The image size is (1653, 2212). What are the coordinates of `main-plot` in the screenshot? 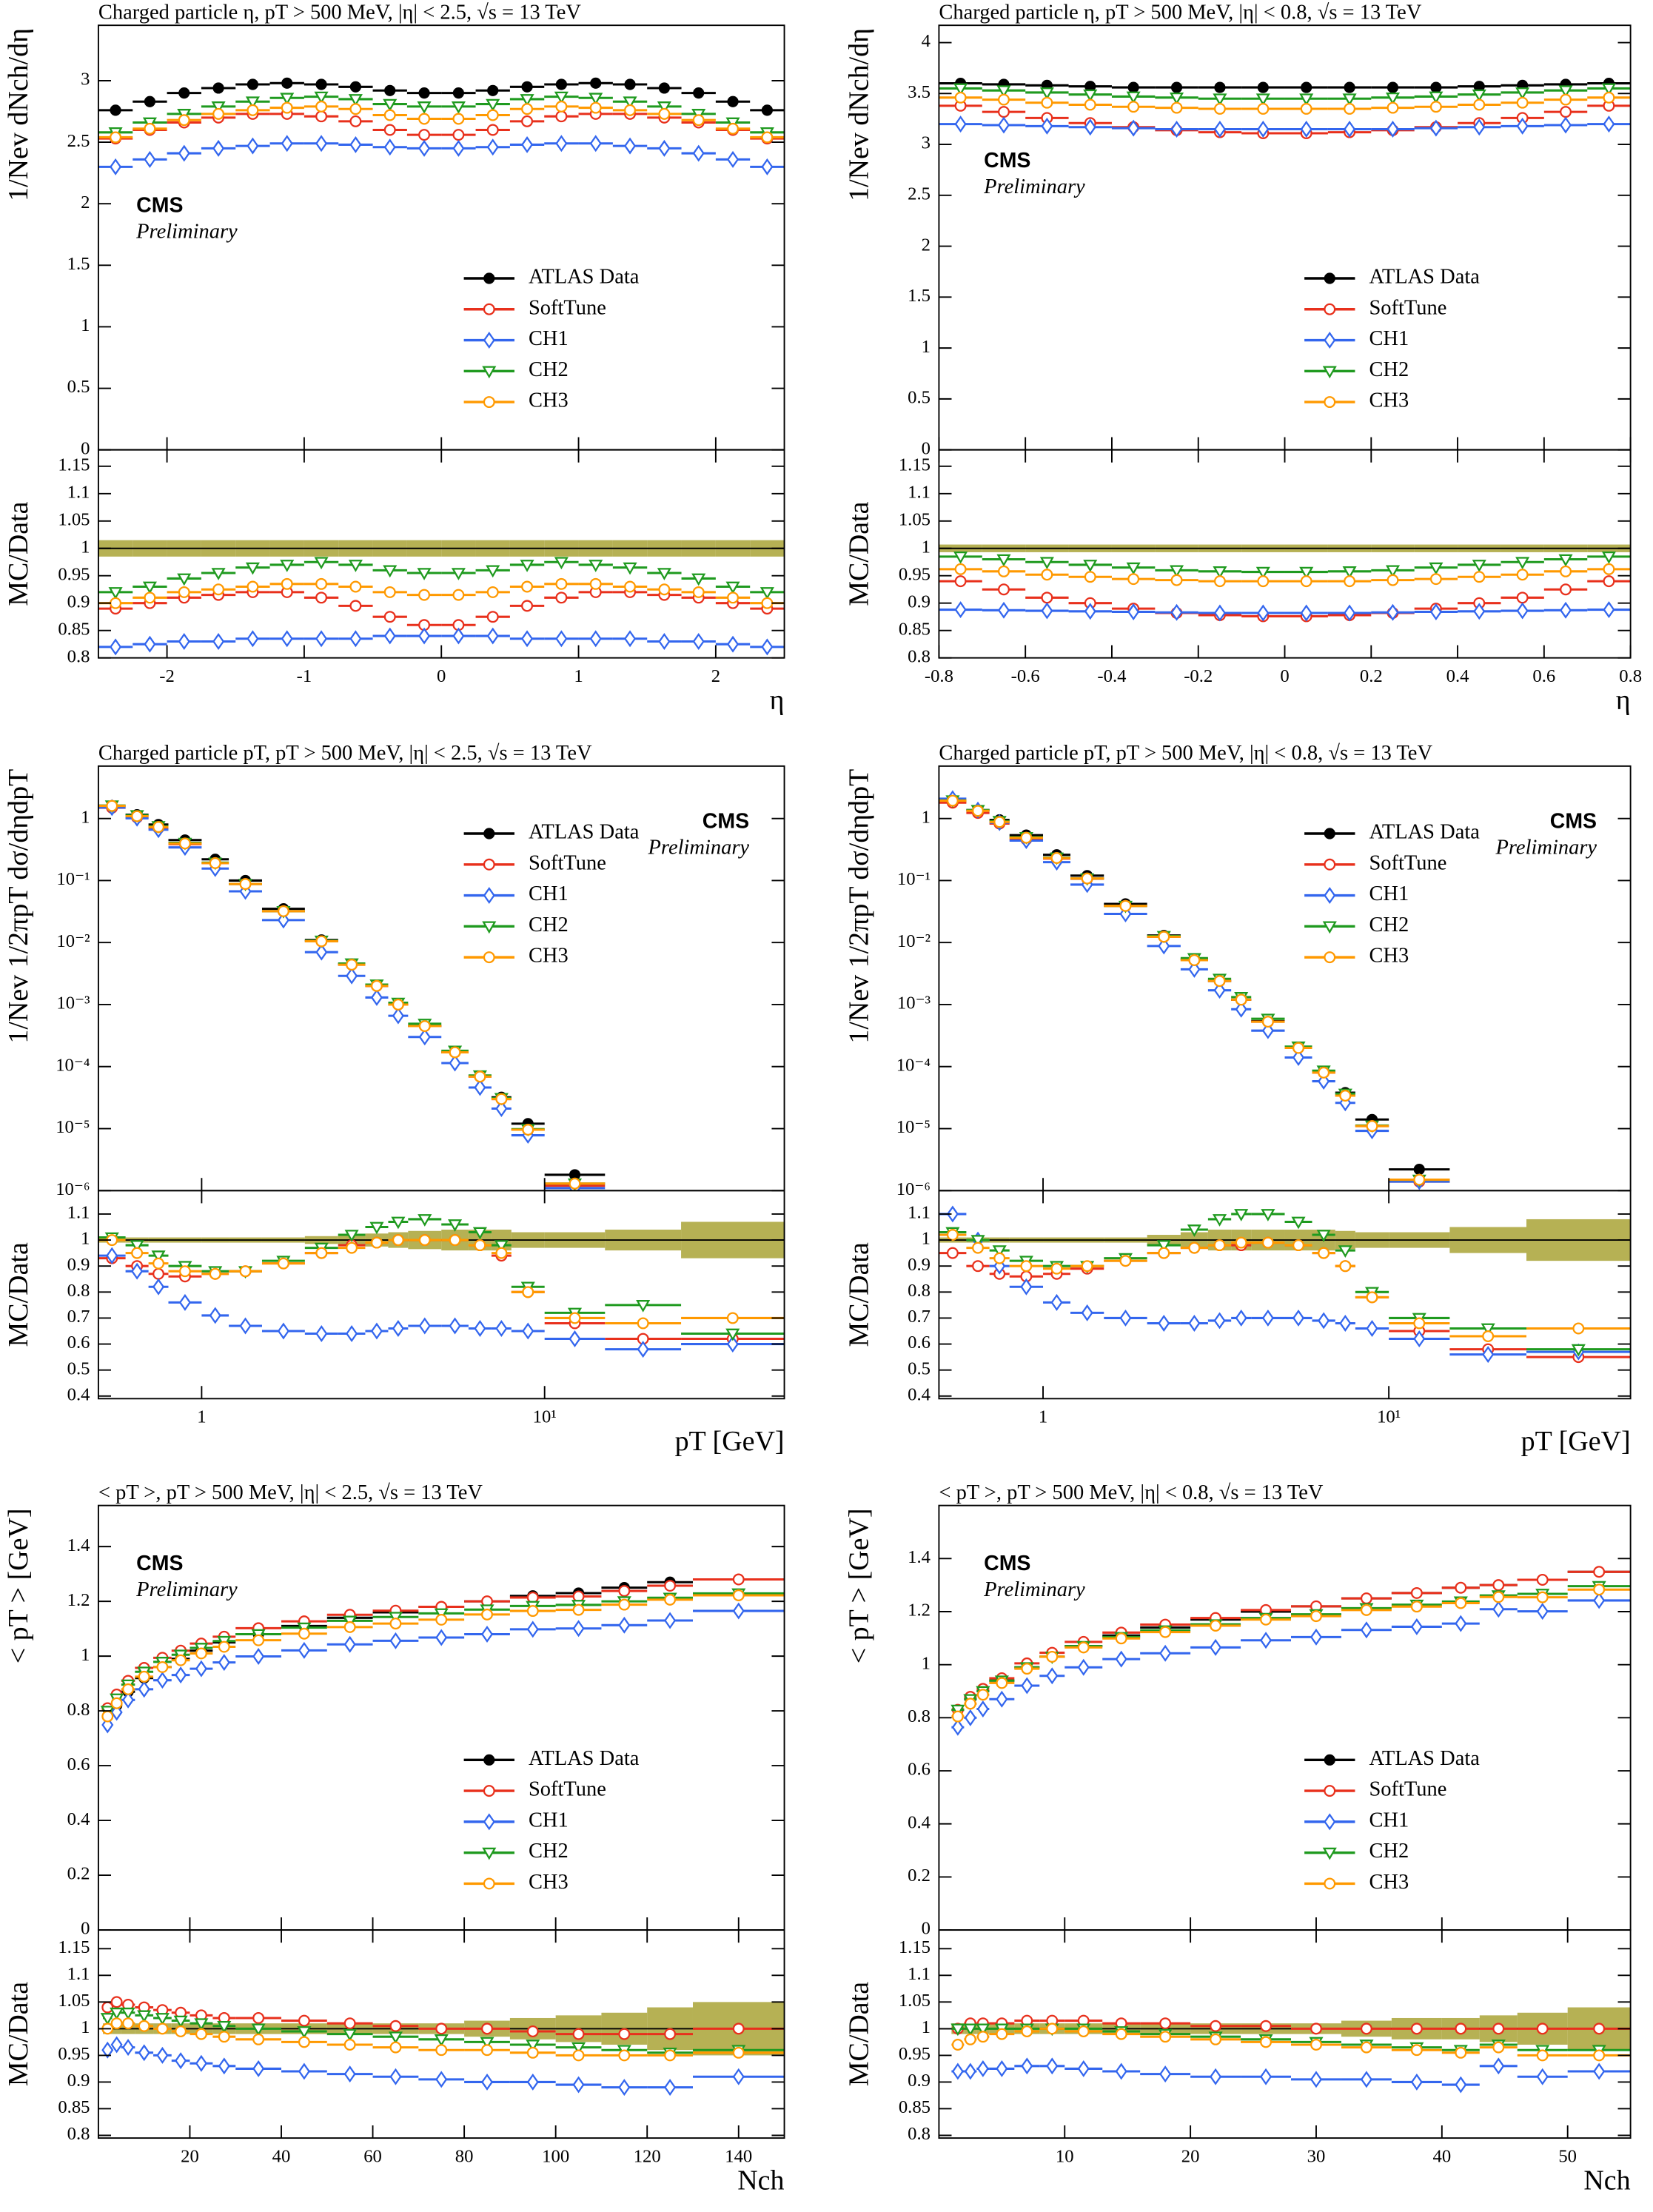 It's located at (1290, 1651).